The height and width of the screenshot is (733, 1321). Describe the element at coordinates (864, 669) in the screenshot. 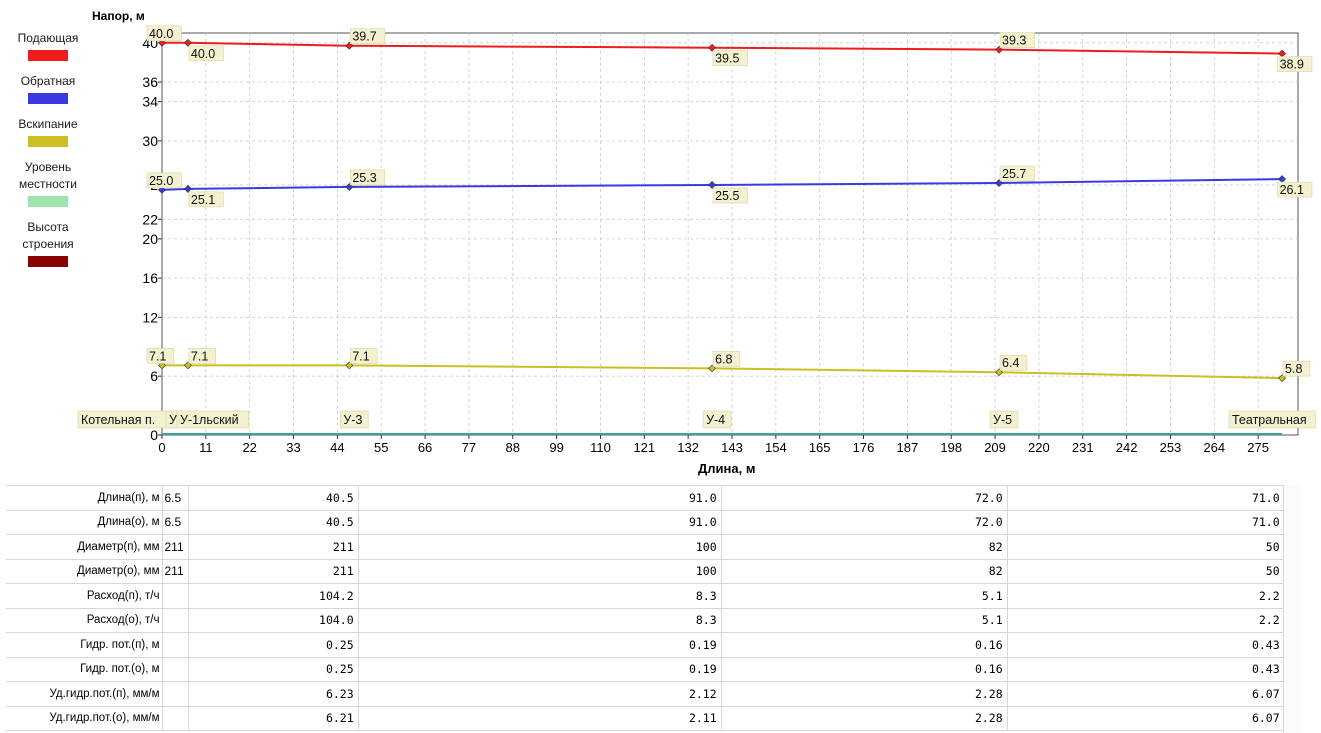

I see `table-cell: 0.16` at that location.